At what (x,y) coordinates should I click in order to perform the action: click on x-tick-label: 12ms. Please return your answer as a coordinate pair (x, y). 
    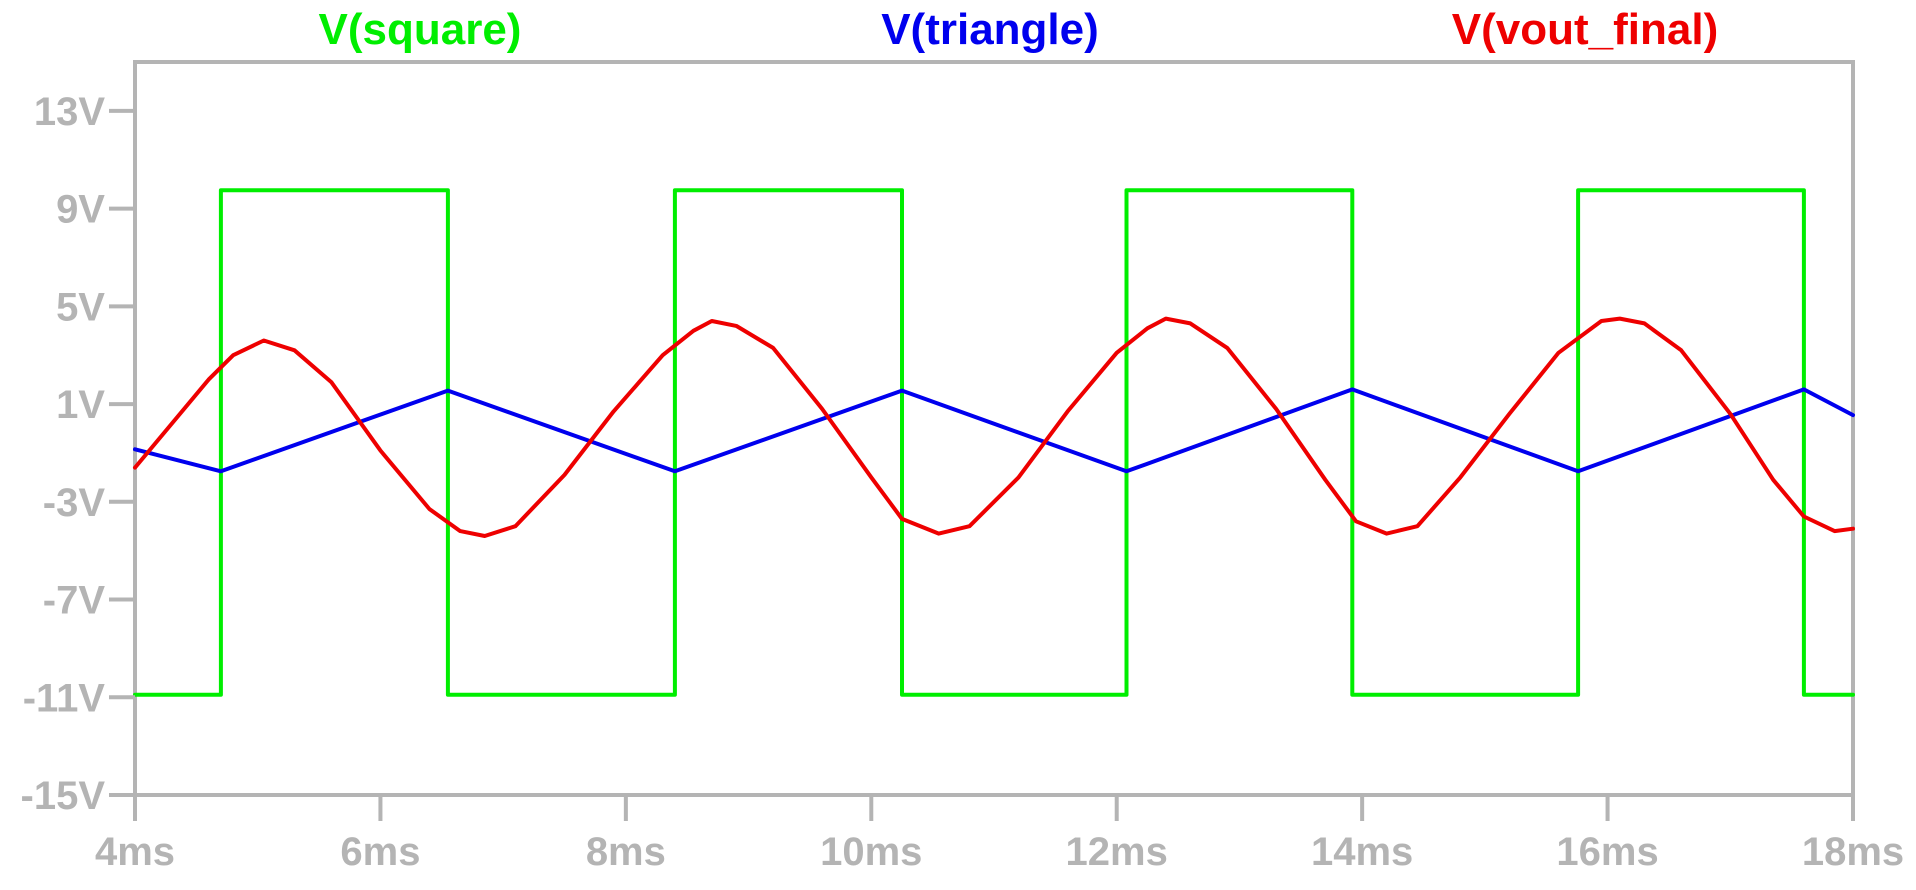
    Looking at the image, I should click on (1117, 852).